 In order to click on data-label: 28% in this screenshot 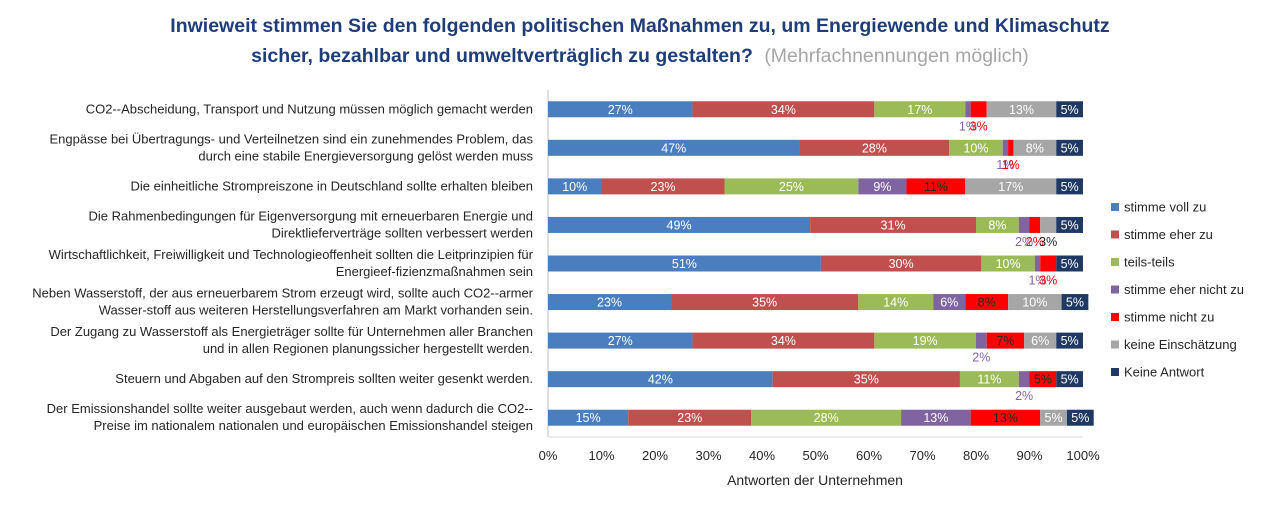, I will do `click(874, 148)`.